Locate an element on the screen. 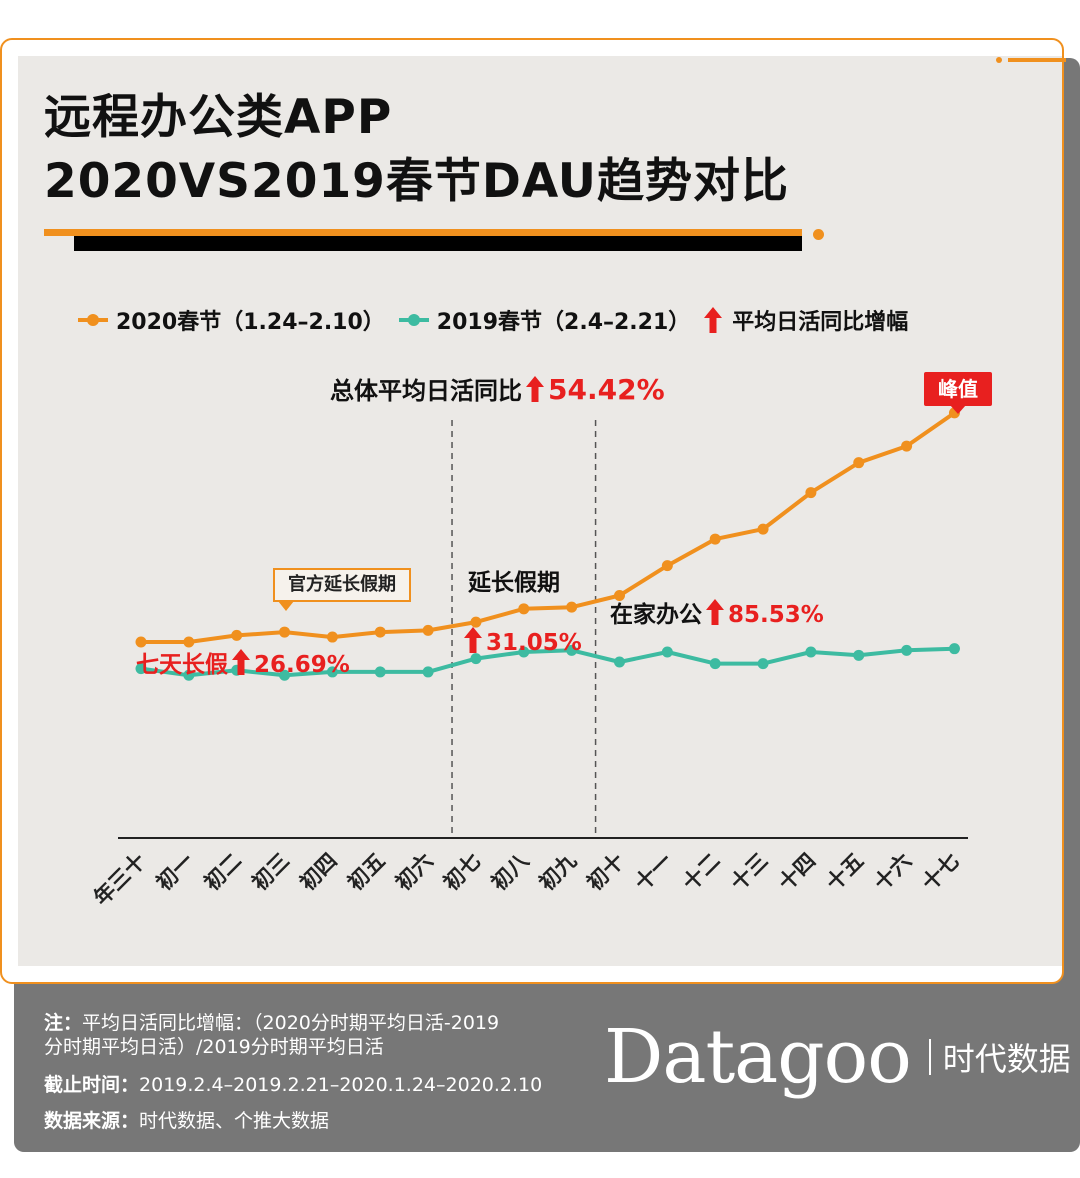 The image size is (1080, 1178). legend-swatch-2020 is located at coordinates (93, 320).